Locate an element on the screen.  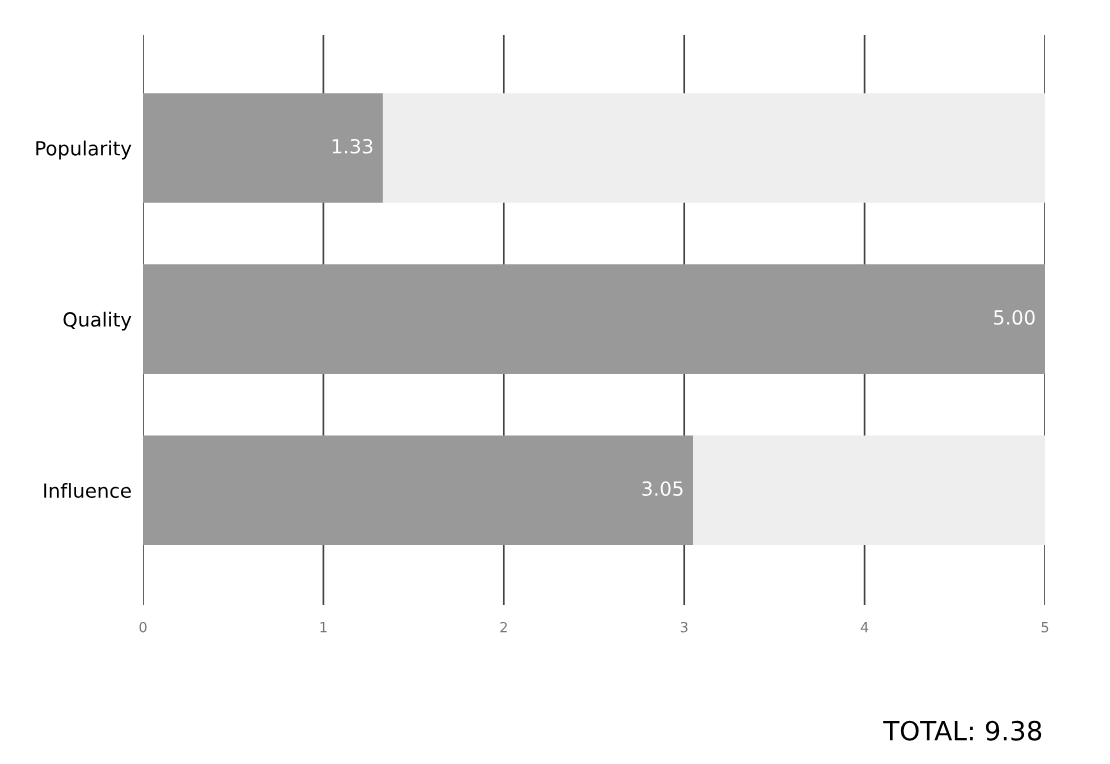
text: TOTAL: 9.38 is located at coordinates (962, 730).